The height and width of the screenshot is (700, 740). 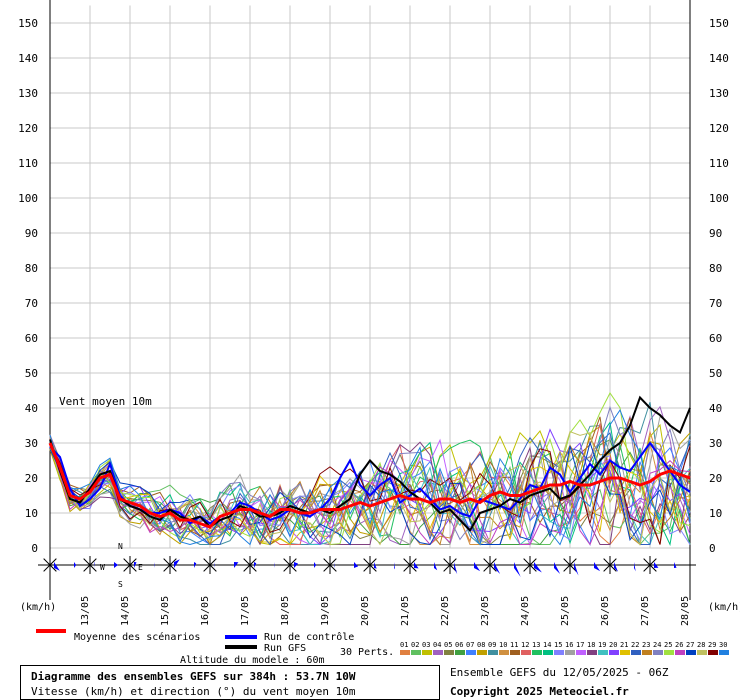 I want to click on pert-number-23: 23, so click(x=646, y=645).